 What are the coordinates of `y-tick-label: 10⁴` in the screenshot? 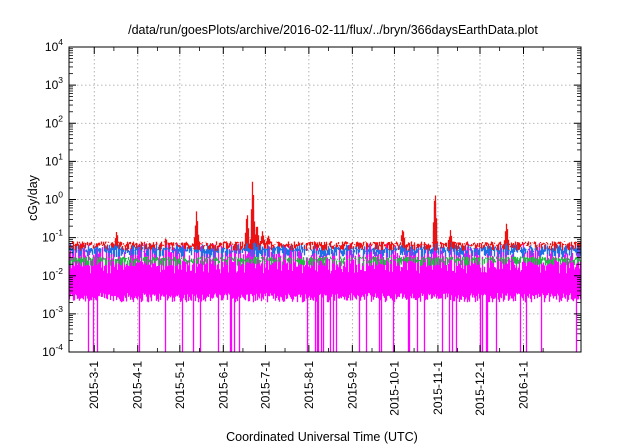 It's located at (54, 45).